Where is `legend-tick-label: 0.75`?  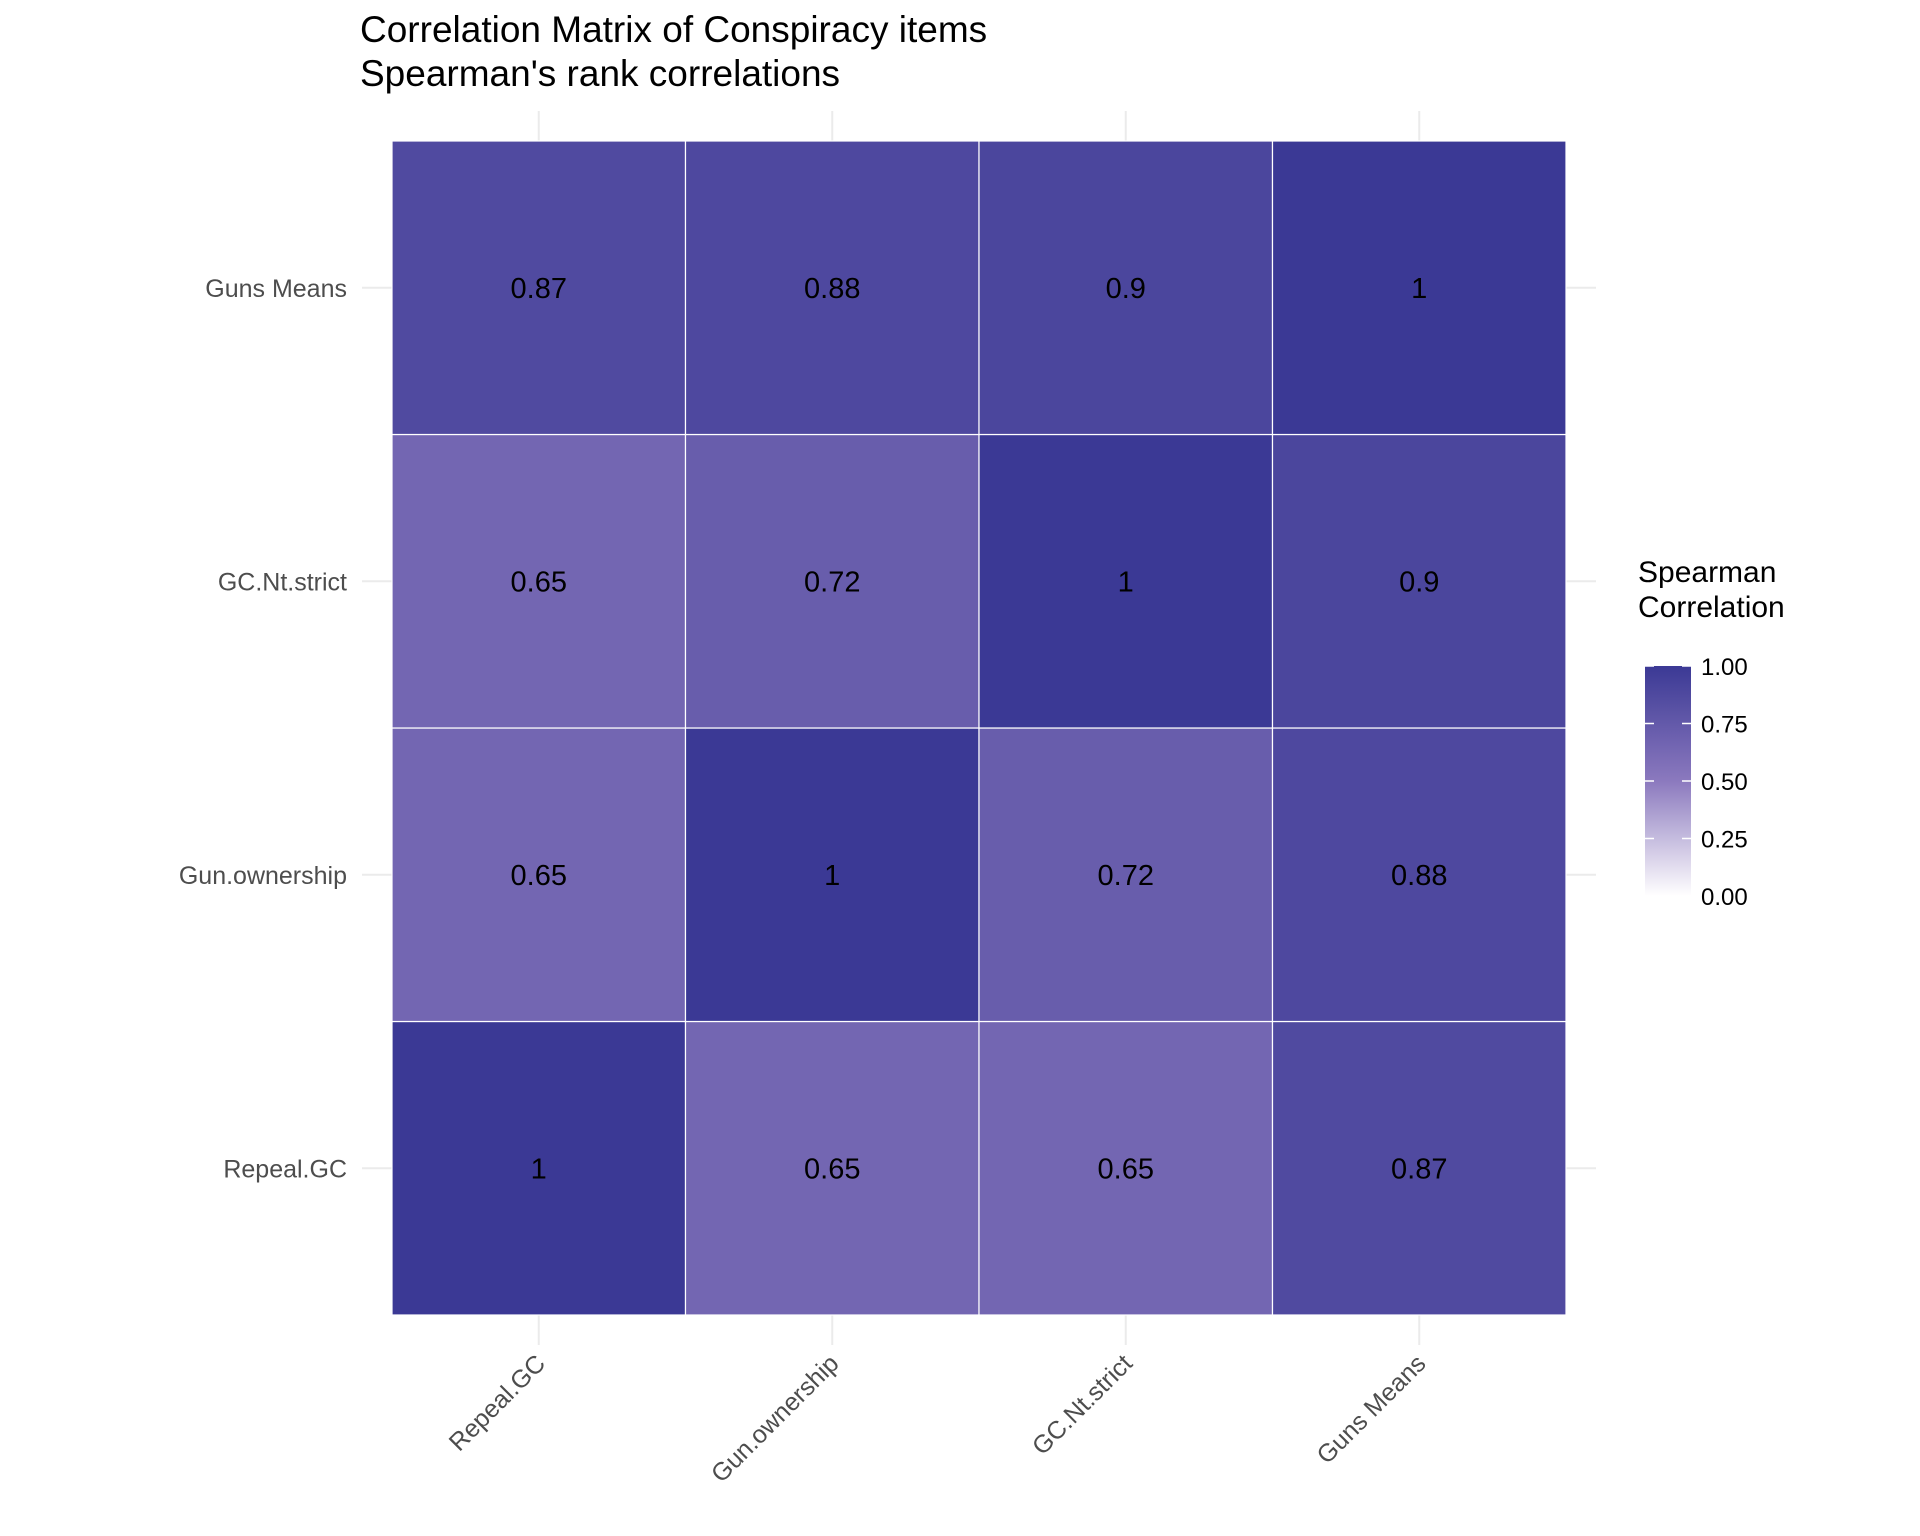
legend-tick-label: 0.75 is located at coordinates (1724, 725).